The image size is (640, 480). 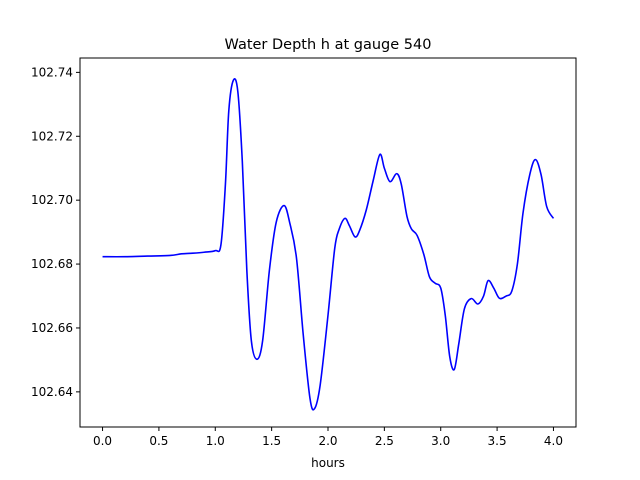 I want to click on x-tick-label: 0.5, so click(x=158, y=441).